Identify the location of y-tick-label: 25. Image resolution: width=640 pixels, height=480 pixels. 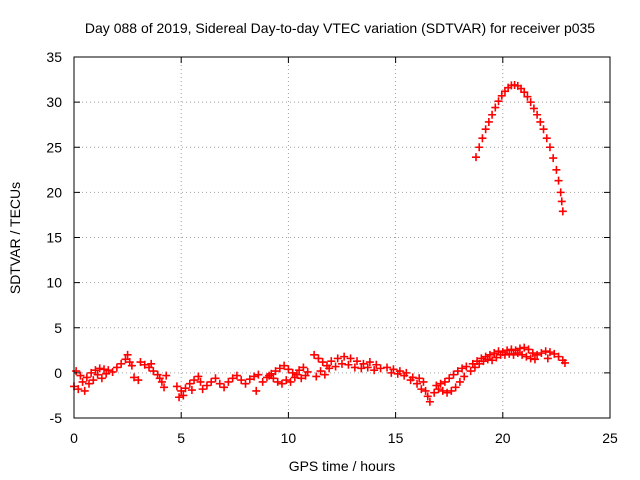
(54, 147).